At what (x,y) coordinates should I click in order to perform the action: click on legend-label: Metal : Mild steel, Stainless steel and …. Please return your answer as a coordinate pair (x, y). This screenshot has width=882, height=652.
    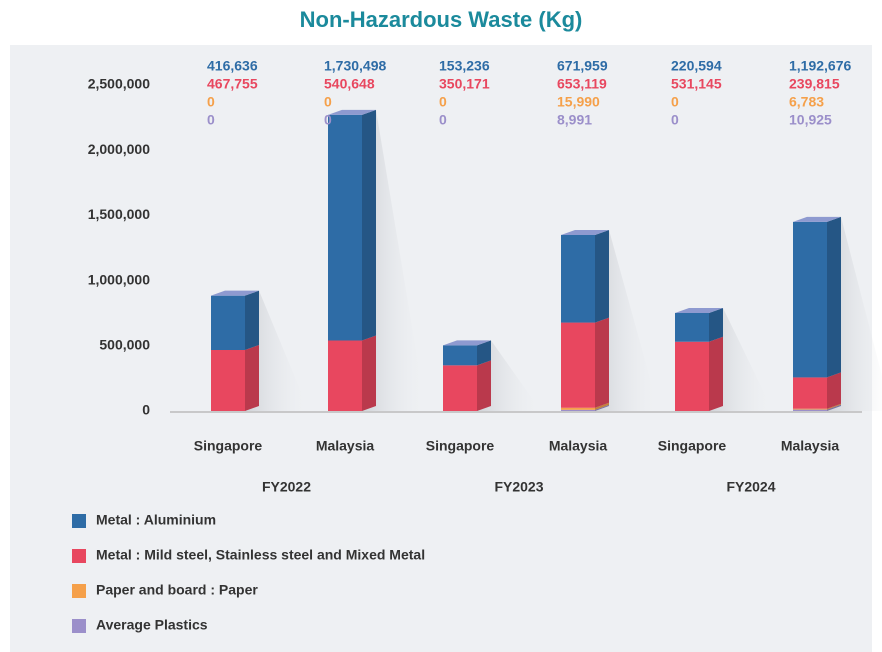
    Looking at the image, I should click on (260, 555).